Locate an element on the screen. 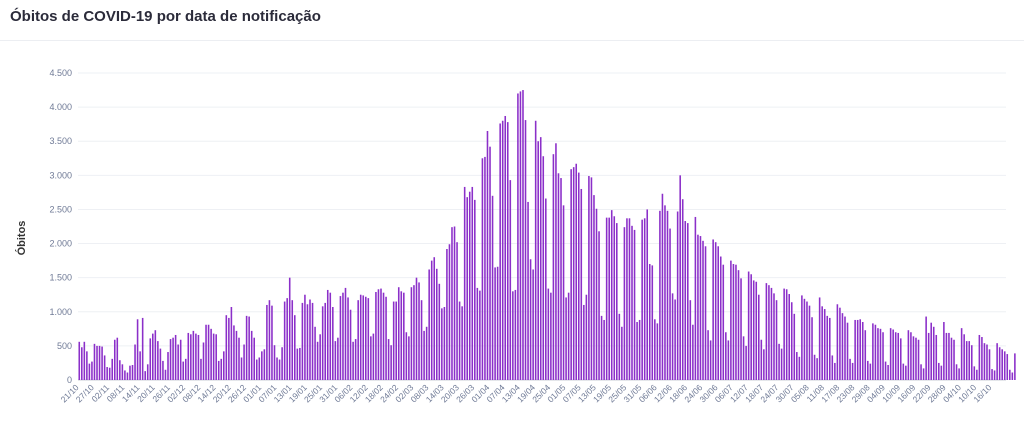  header-divider is located at coordinates (512, 40).